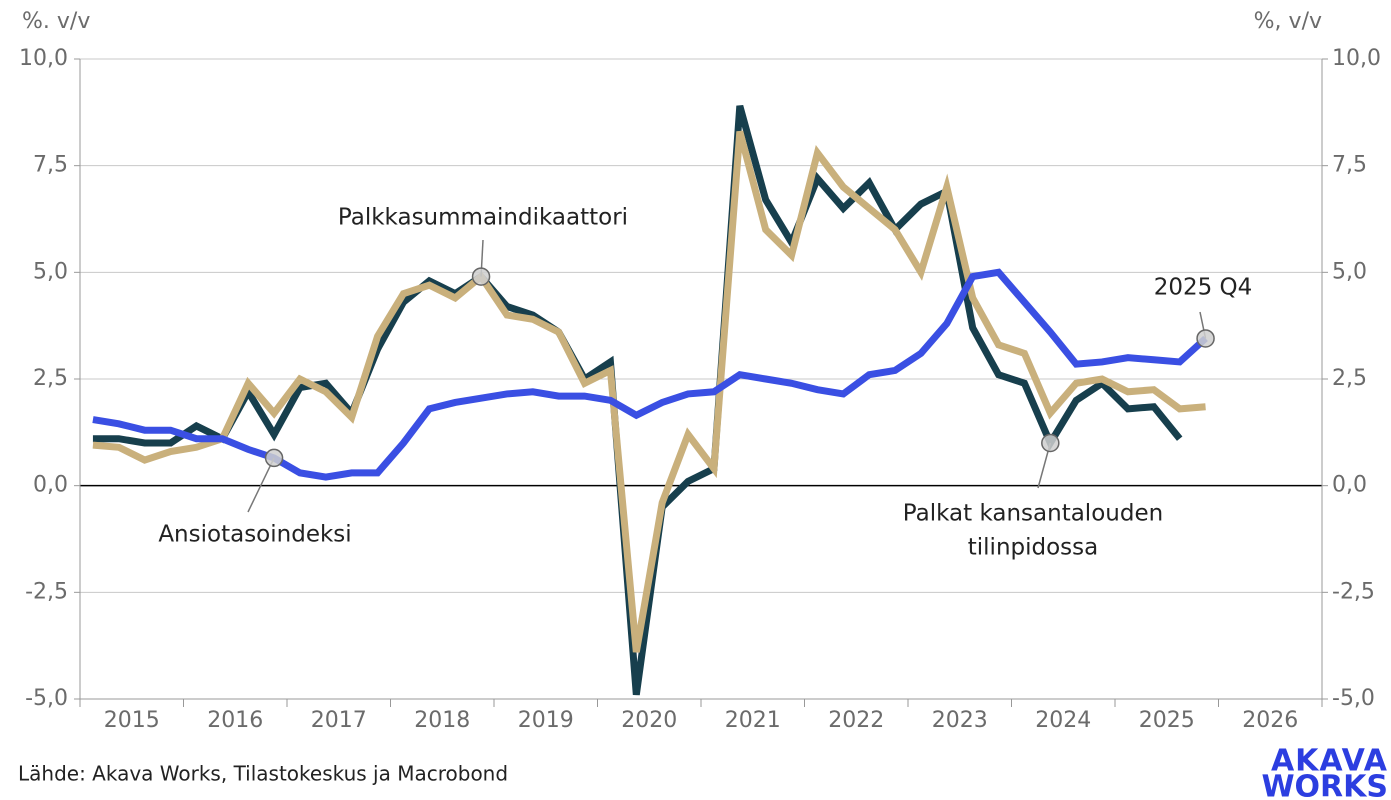  What do you see at coordinates (1349, 485) in the screenshot?
I see `y2-tick-label: 0,0` at bounding box center [1349, 485].